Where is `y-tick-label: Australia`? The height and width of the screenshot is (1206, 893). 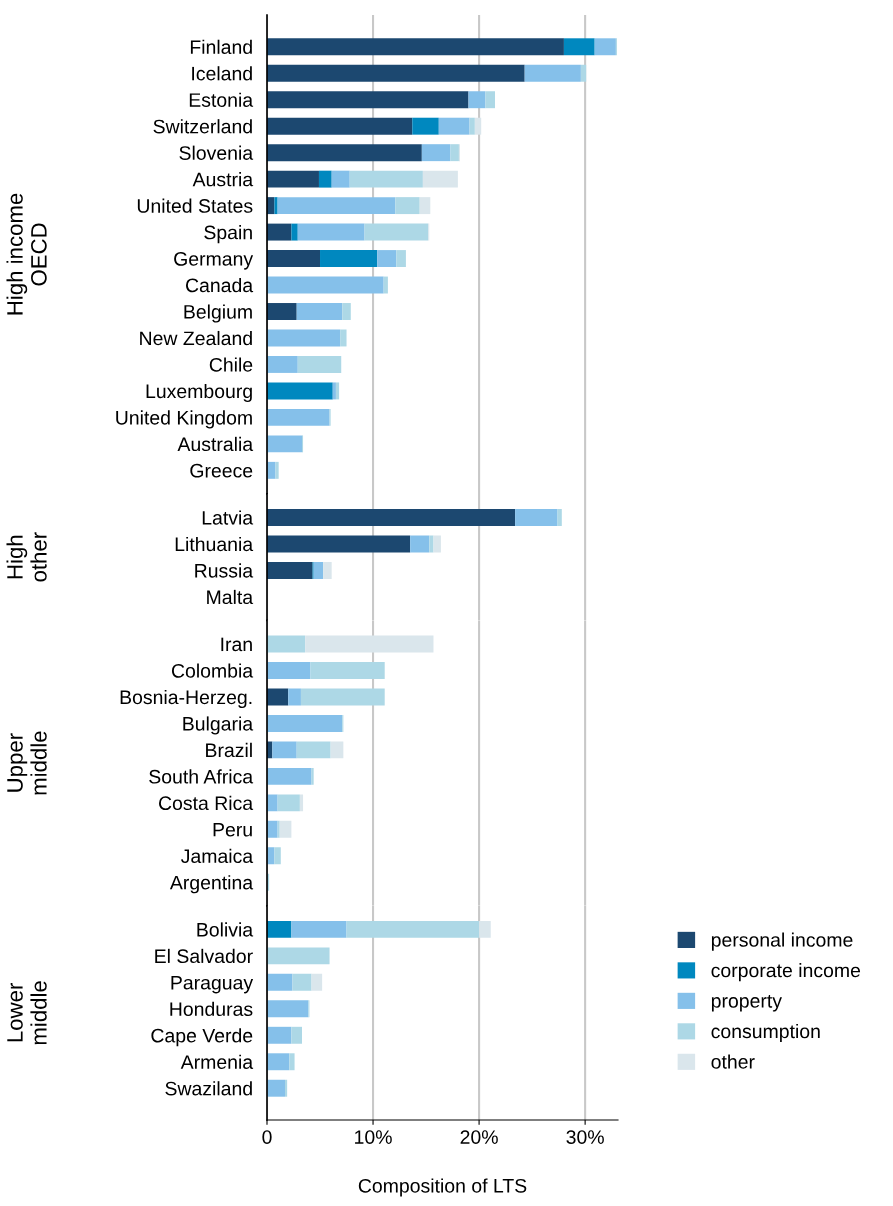 y-tick-label: Australia is located at coordinates (215, 444).